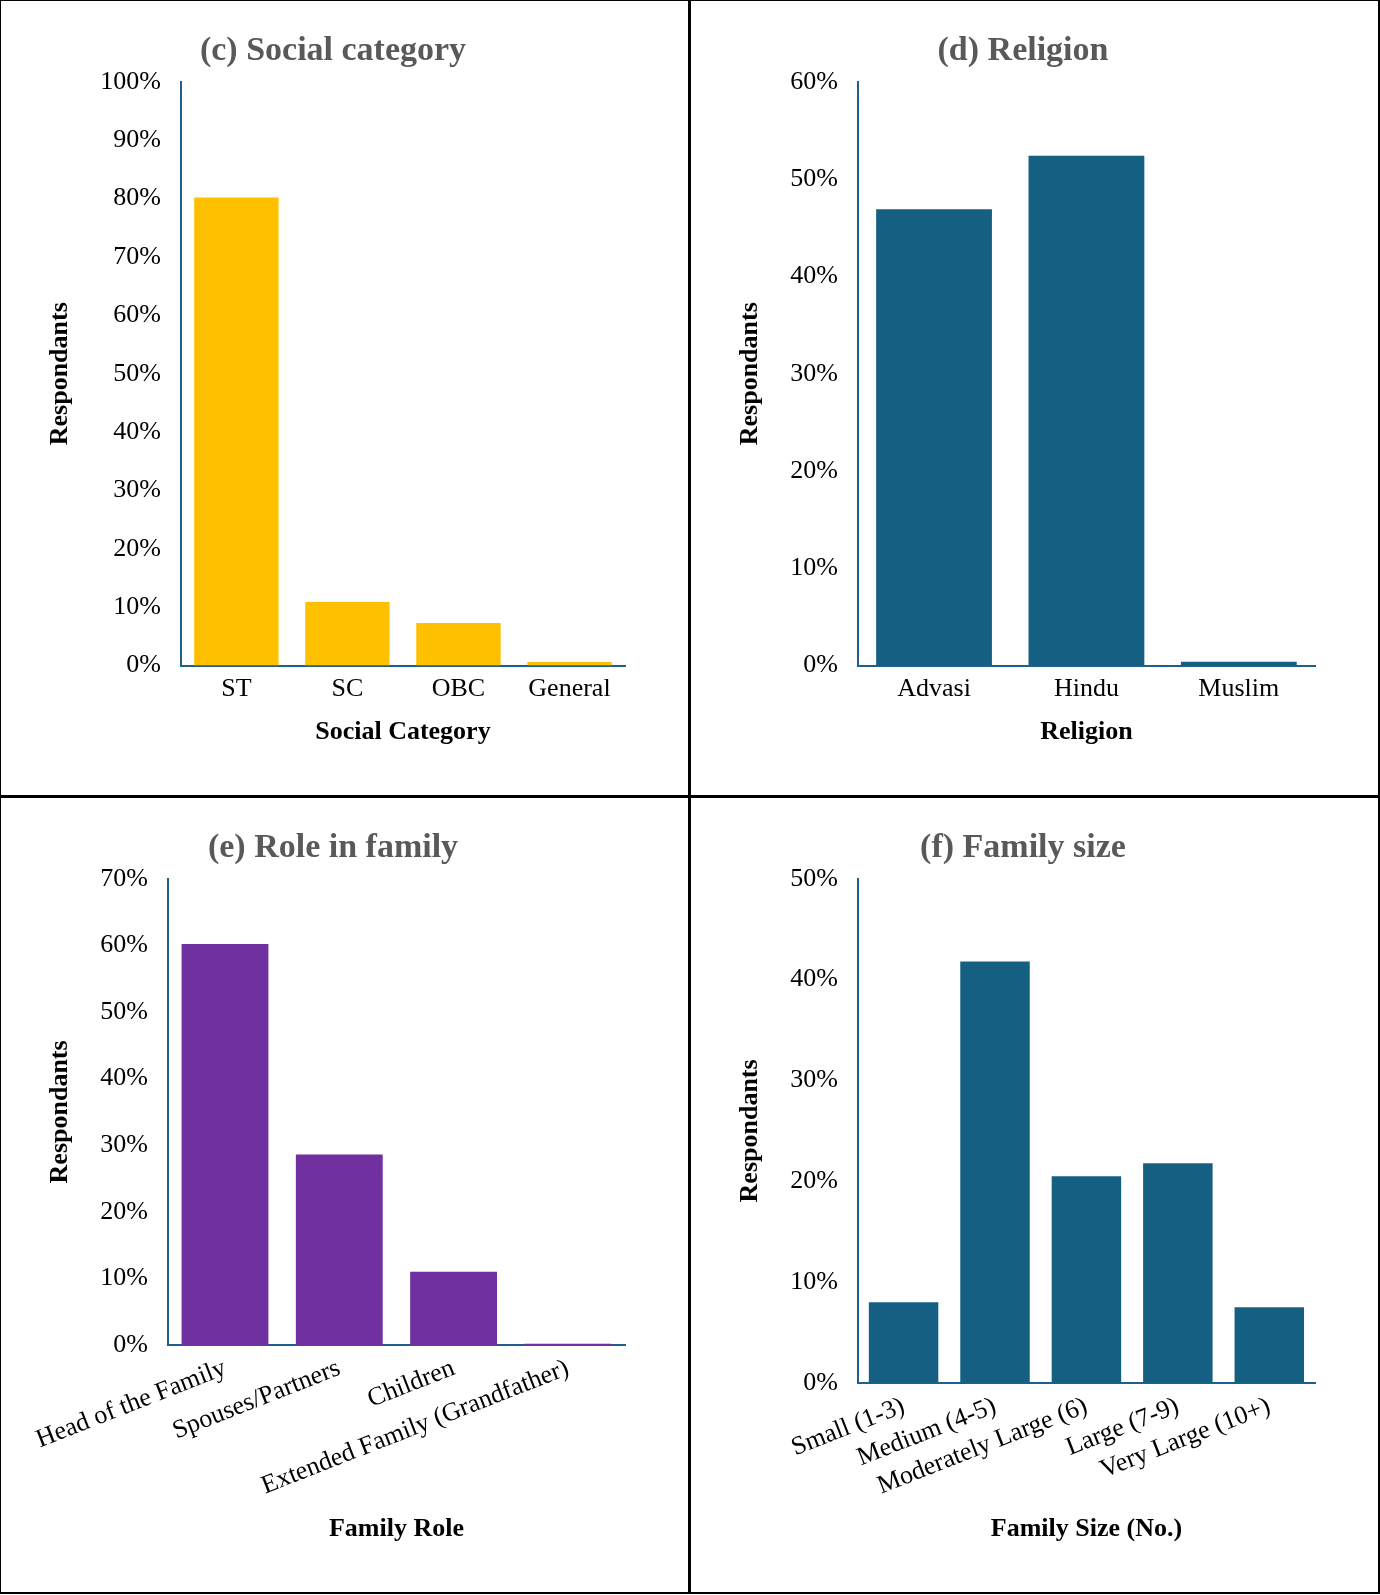  What do you see at coordinates (333, 846) in the screenshot?
I see `chart-title: (e) Role in family` at bounding box center [333, 846].